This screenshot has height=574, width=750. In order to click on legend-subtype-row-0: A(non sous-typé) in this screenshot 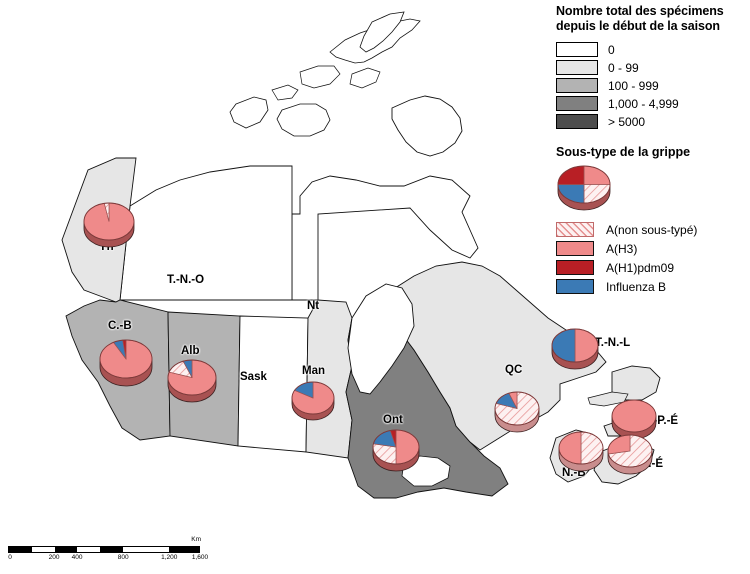, I will do `click(651, 229)`.